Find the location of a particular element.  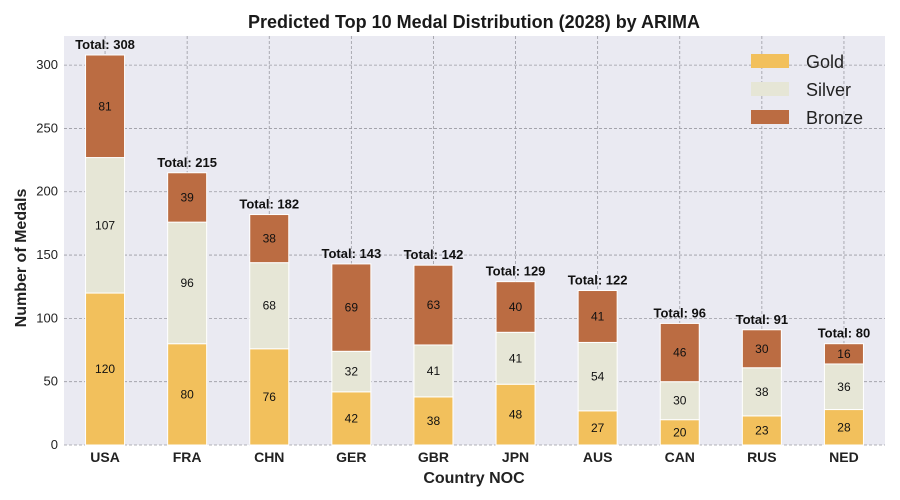

x-tick-label: GER is located at coordinates (351, 457).